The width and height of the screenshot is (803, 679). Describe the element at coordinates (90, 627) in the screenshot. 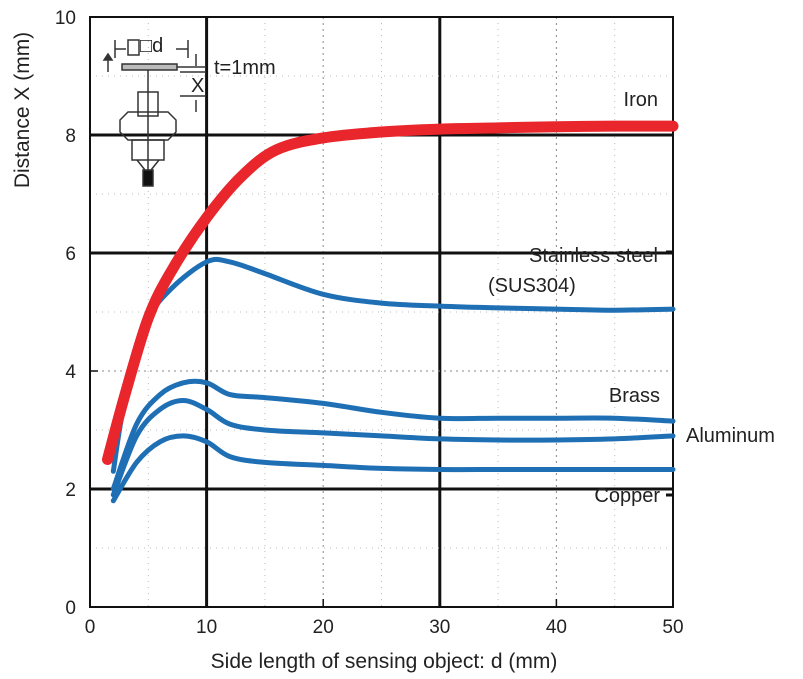

I see `x-tick-label: 0` at that location.